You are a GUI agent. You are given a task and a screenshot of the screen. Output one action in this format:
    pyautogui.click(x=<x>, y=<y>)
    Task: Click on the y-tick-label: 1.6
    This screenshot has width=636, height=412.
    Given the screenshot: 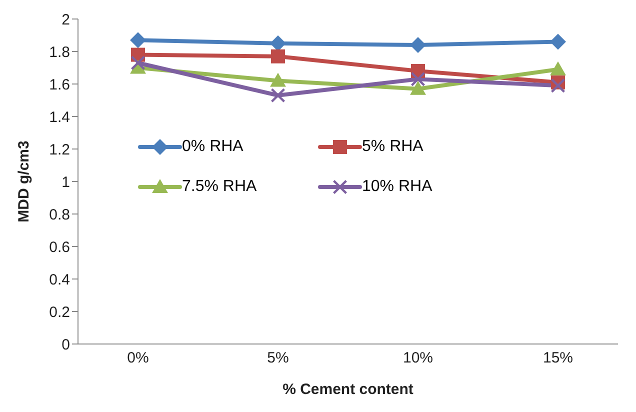 What is the action you would take?
    pyautogui.click(x=59, y=85)
    